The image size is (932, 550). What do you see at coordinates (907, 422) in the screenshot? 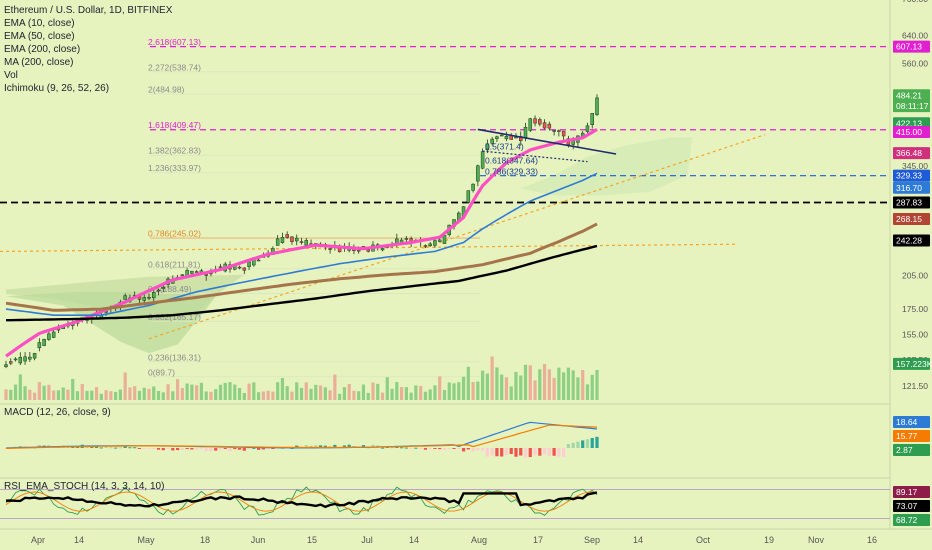
I see `macd-badge-label: 18.64` at bounding box center [907, 422].